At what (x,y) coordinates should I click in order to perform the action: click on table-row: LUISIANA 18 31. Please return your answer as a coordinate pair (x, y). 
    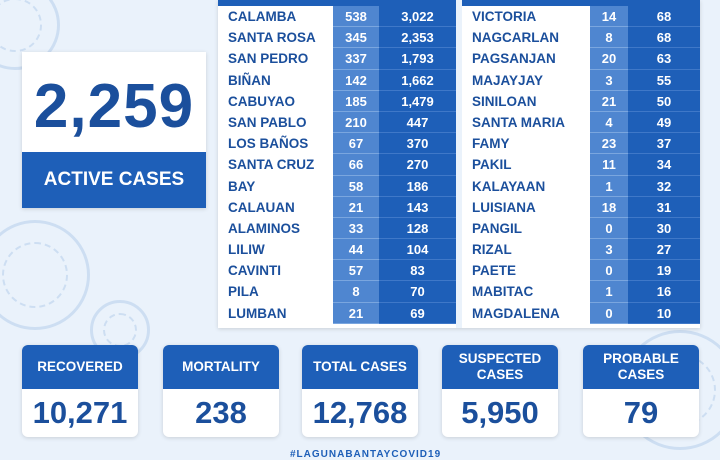
    Looking at the image, I should click on (581, 207).